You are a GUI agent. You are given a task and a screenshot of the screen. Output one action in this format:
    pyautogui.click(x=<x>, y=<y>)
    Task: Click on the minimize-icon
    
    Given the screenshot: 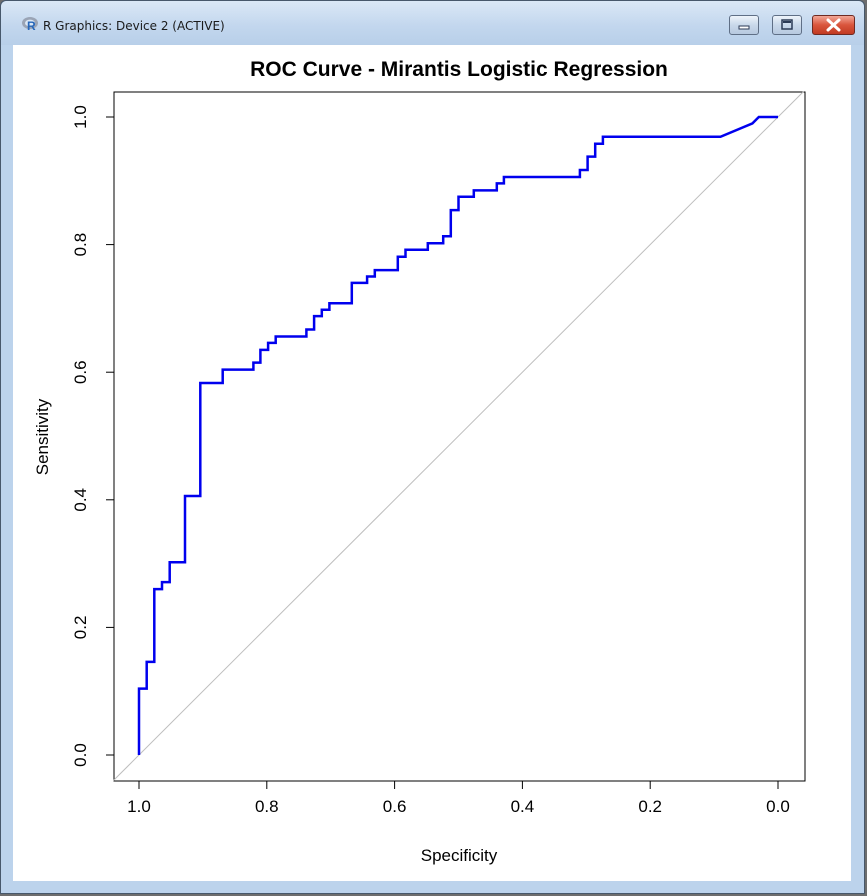 What is the action you would take?
    pyautogui.click(x=744, y=27)
    